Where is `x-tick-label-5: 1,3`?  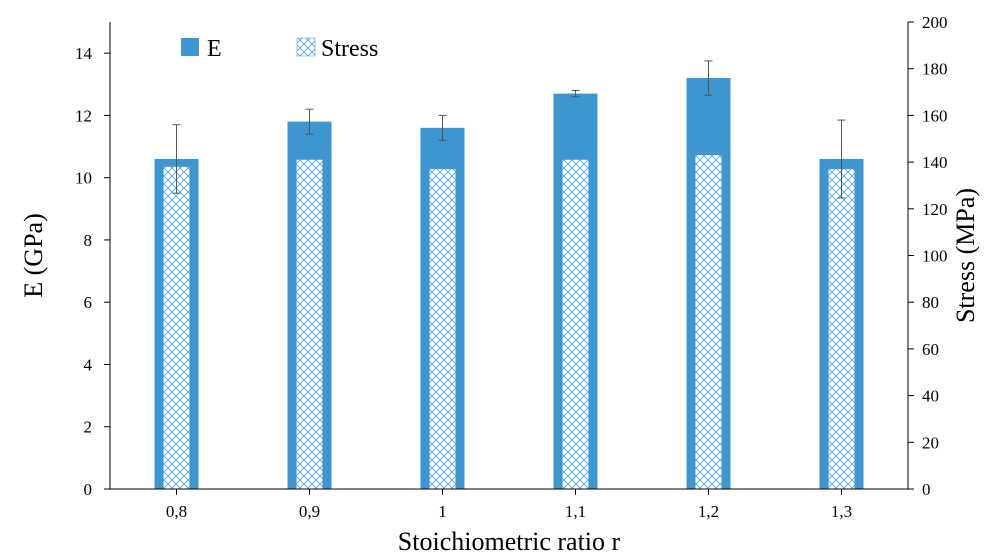
x-tick-label-5: 1,3 is located at coordinates (841, 511).